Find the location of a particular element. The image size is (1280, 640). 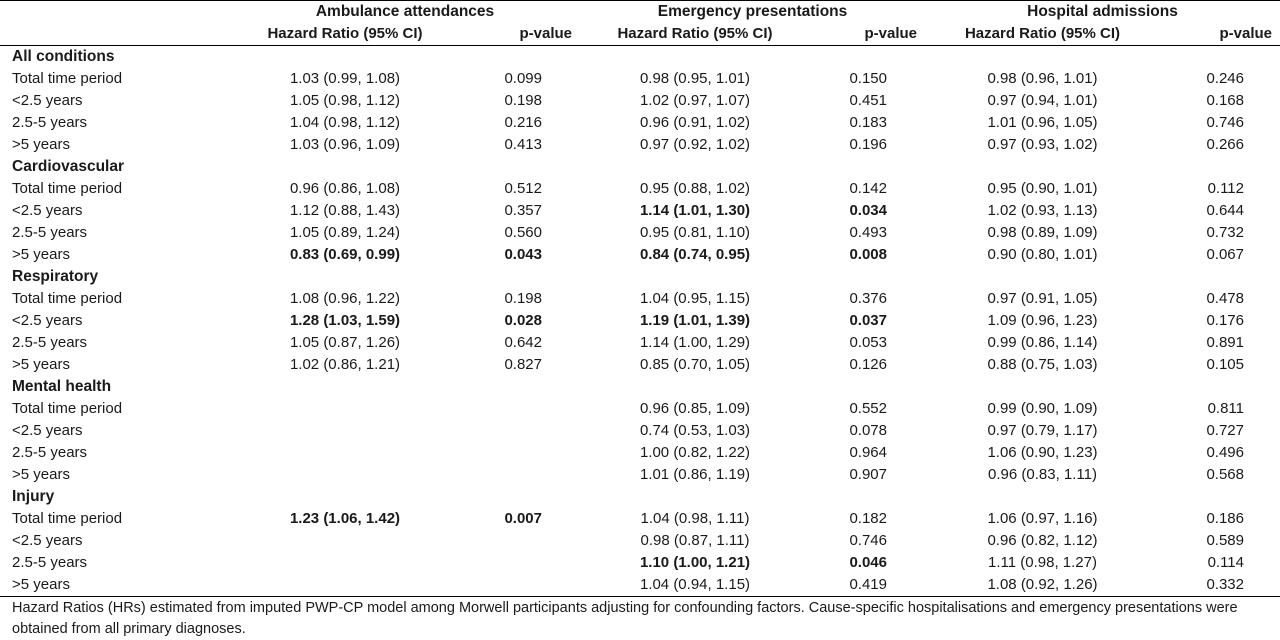

section-title: Cardiovascular is located at coordinates (68, 166).